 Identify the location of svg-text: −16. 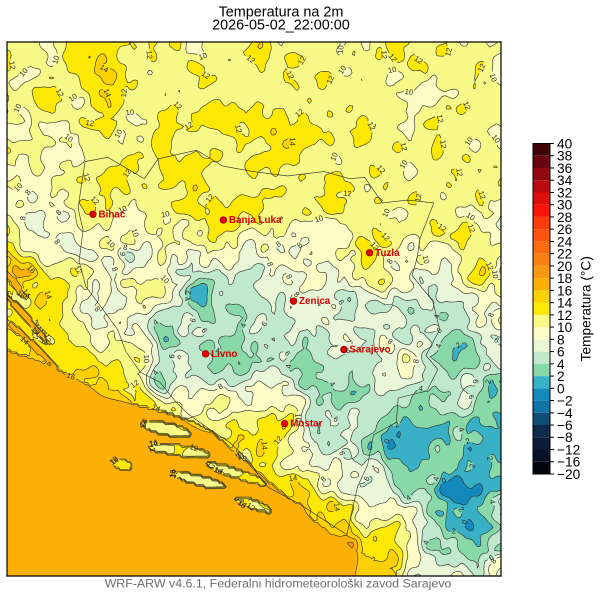
(569, 462).